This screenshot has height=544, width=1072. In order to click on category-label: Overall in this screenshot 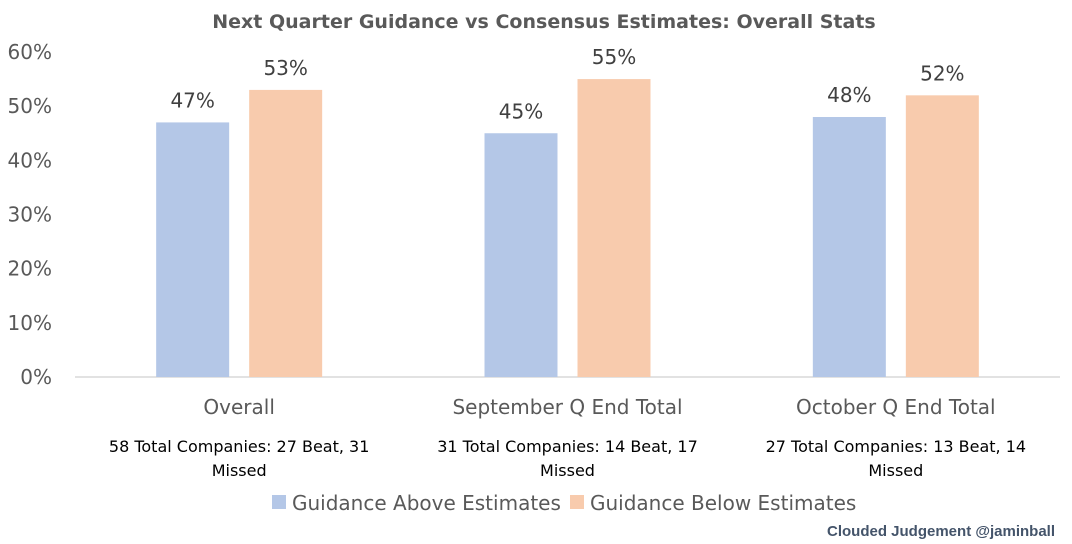, I will do `click(238, 407)`.